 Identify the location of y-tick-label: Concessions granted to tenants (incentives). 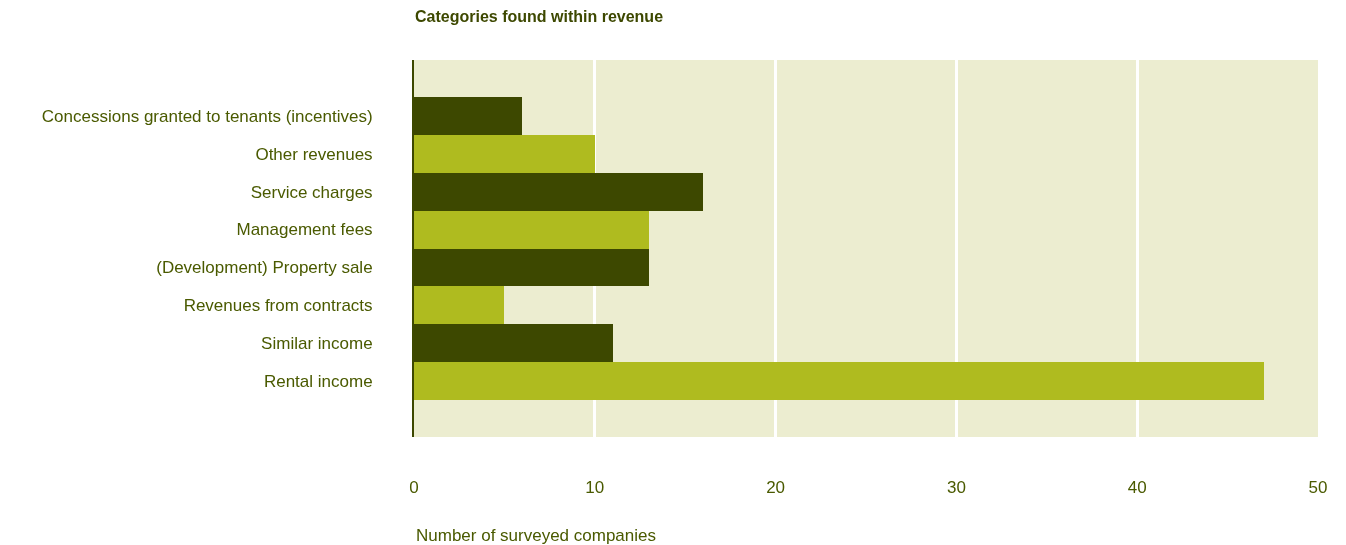
(207, 116).